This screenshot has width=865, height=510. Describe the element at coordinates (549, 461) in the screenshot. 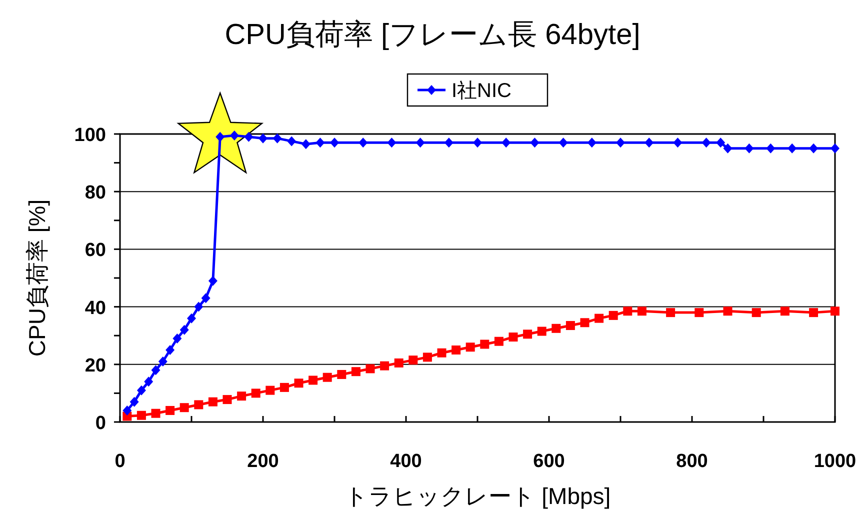

I see `x-tick-label: 600` at that location.